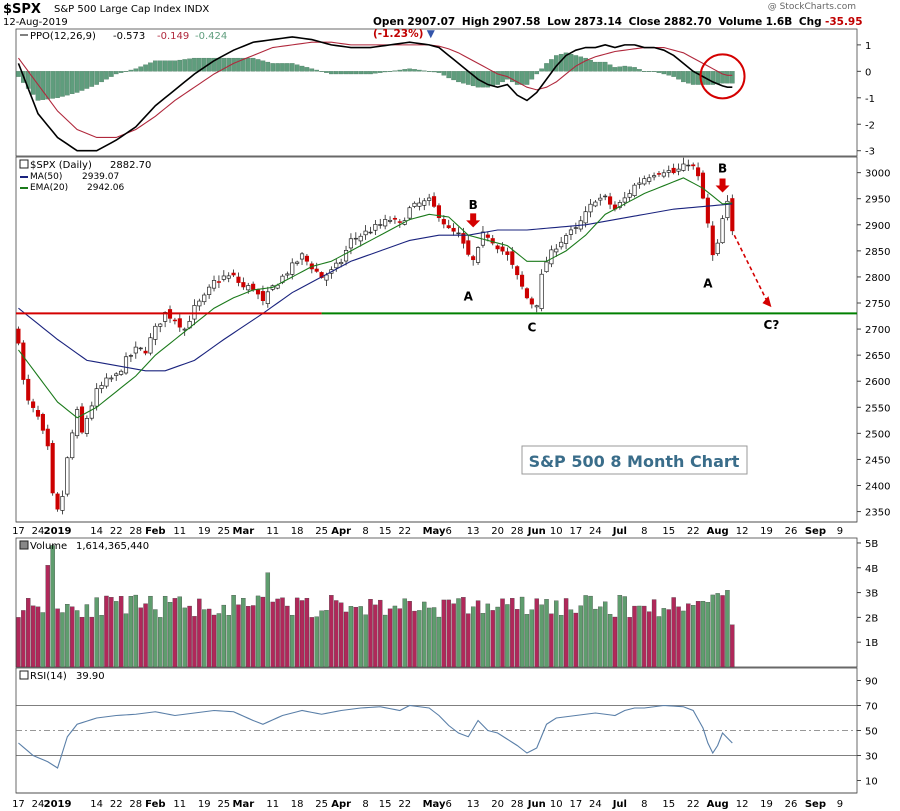  I want to click on annotation-label: C, so click(531, 328).